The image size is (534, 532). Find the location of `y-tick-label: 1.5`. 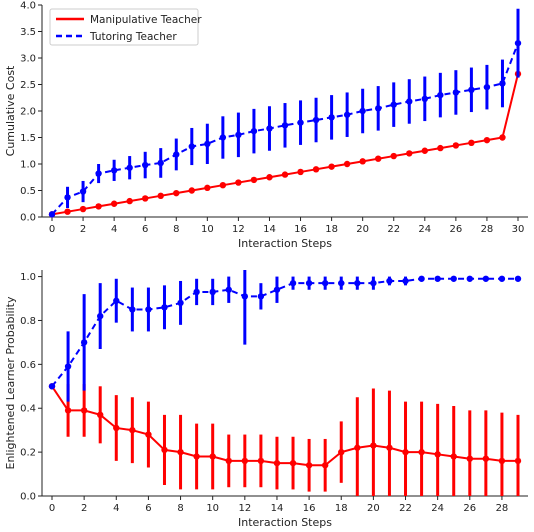

y-tick-label: 1.5 is located at coordinates (28, 138).